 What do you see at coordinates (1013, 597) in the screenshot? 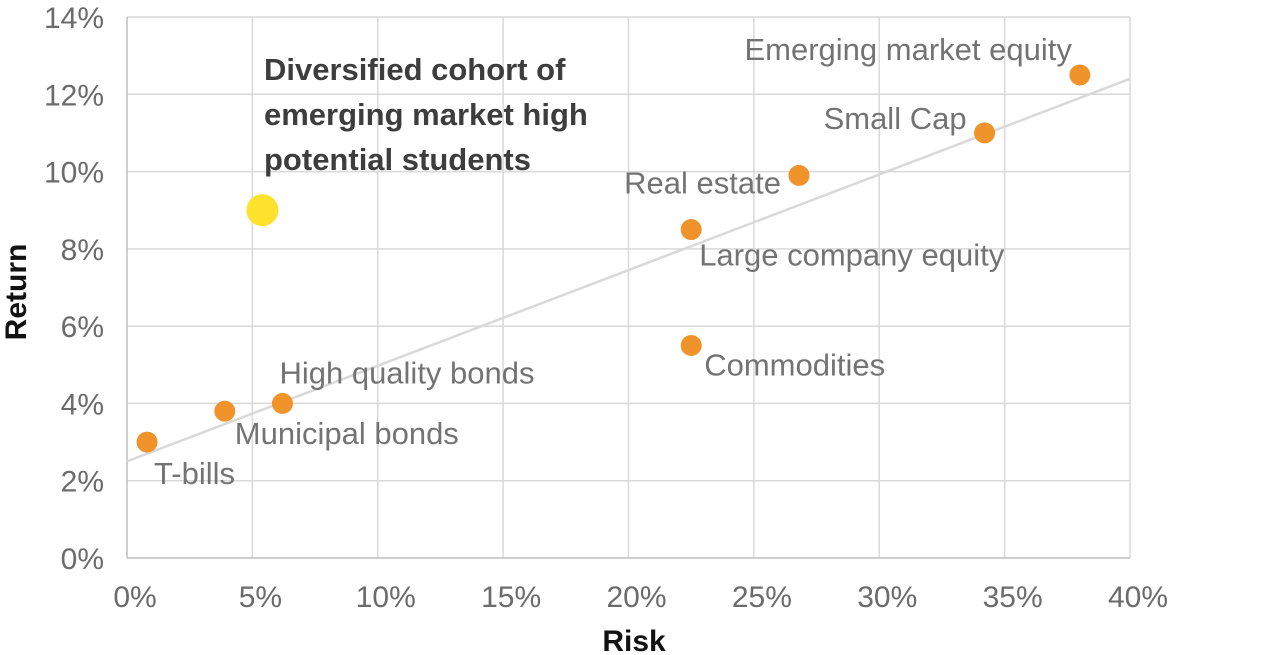
I see `x-tick-label: 35%` at bounding box center [1013, 597].